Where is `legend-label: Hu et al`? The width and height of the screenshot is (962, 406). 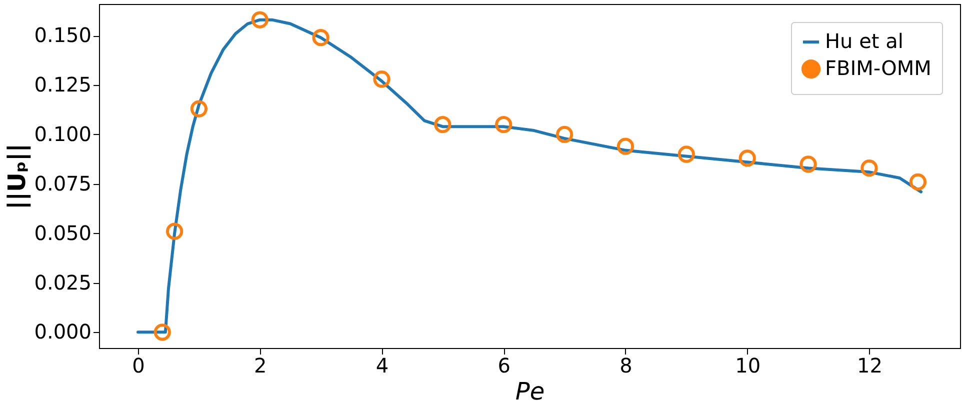 legend-label: Hu et al is located at coordinates (864, 41).